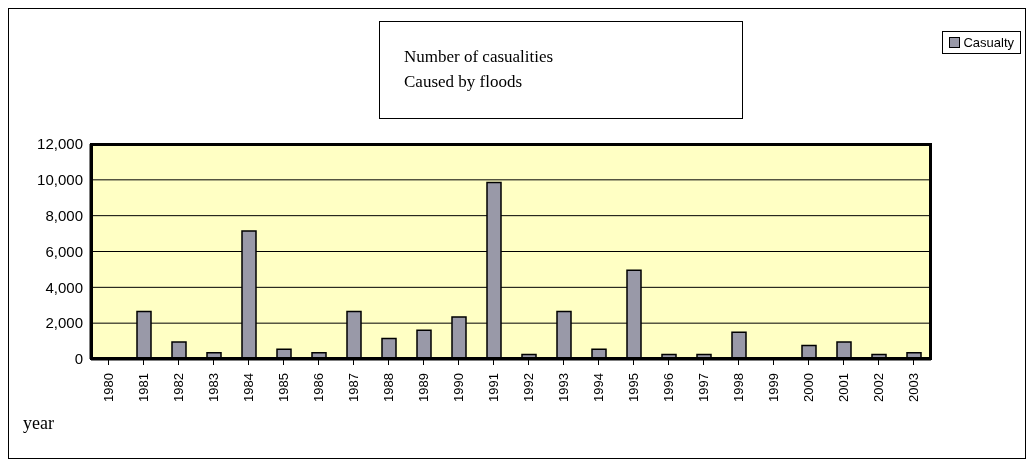 This screenshot has height=467, width=1034. What do you see at coordinates (143, 387) in the screenshot?
I see `x-tick-label: 1981` at bounding box center [143, 387].